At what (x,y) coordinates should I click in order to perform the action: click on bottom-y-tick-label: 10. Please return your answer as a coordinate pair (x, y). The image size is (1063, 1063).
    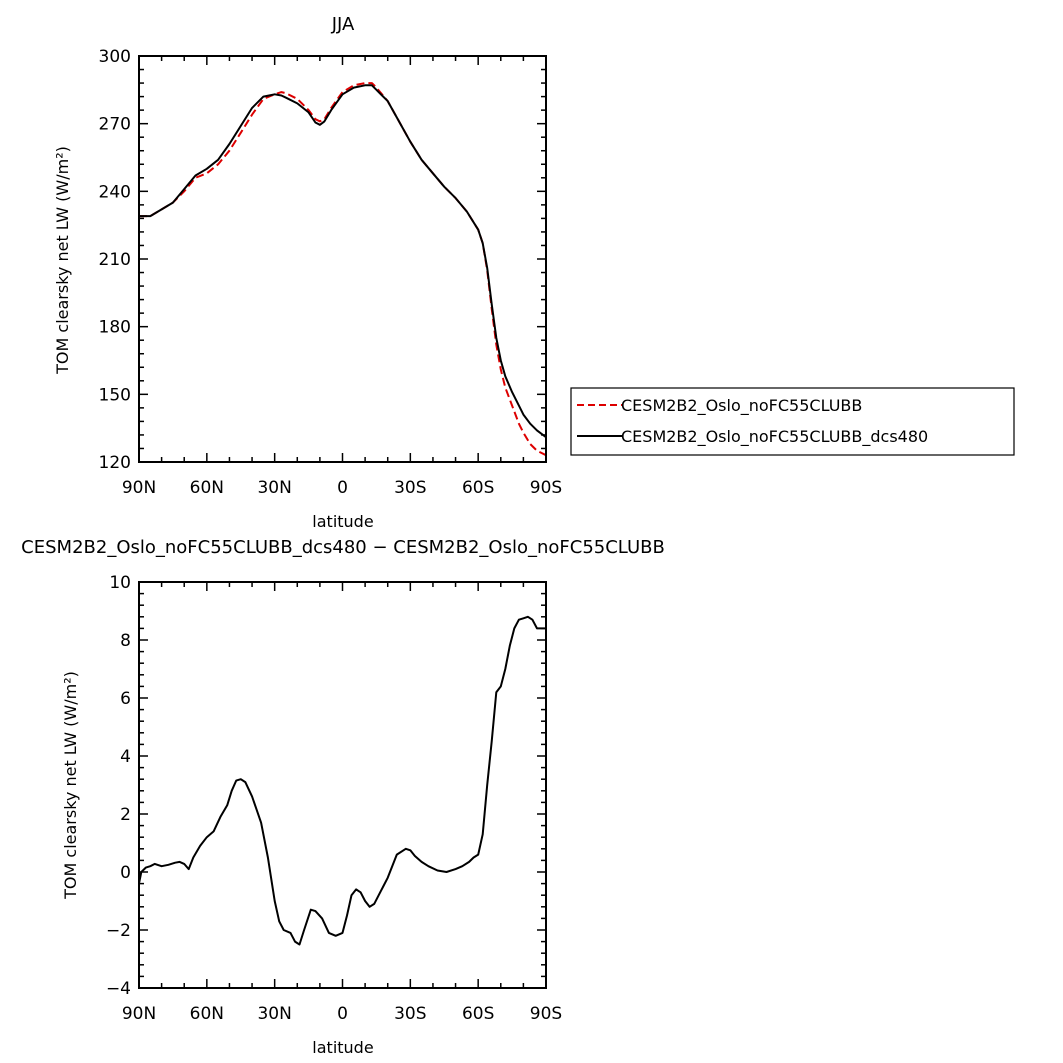
    Looking at the image, I should click on (120, 583).